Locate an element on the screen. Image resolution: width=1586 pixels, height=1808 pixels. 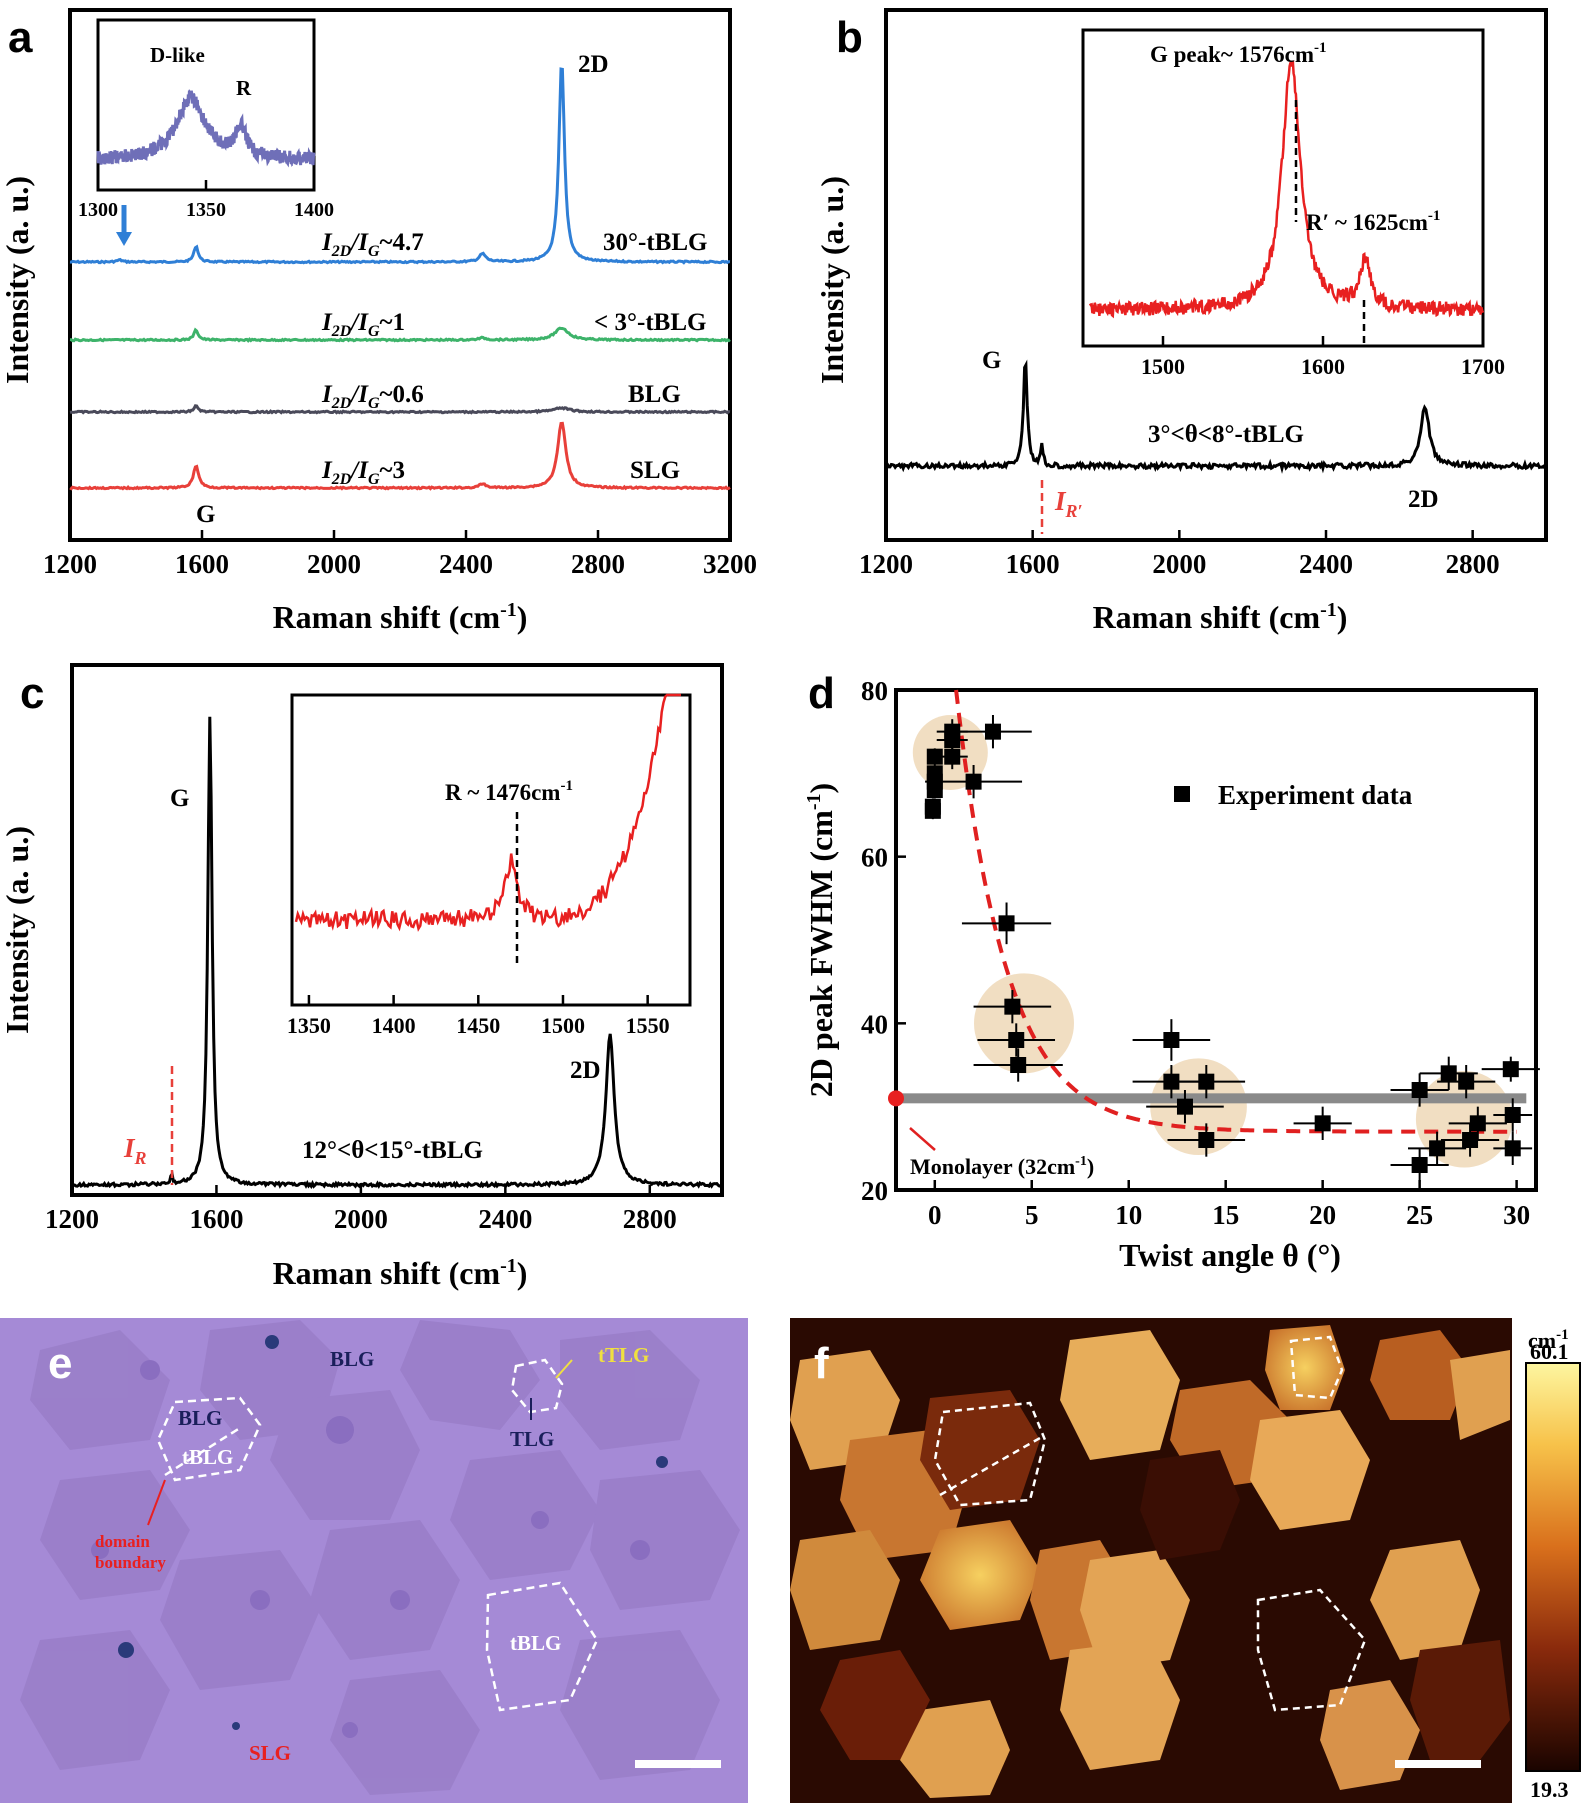
x-axis-label: Twist angle θ (°) is located at coordinates (1230, 1255).